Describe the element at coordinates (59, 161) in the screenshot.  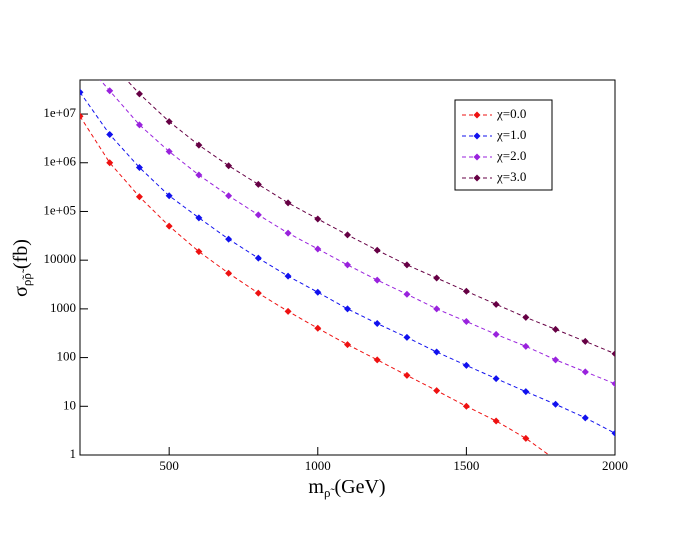
I see `y-tick-label: 1e+06` at that location.